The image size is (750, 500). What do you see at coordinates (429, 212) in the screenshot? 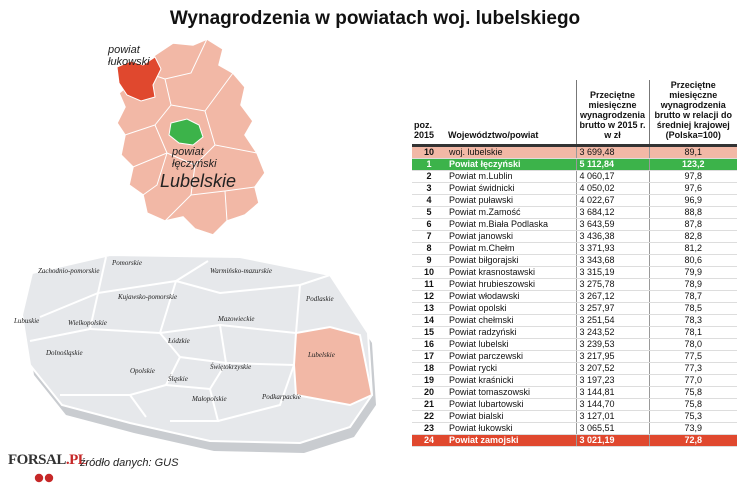
I see `cell-rank: 5` at bounding box center [429, 212].